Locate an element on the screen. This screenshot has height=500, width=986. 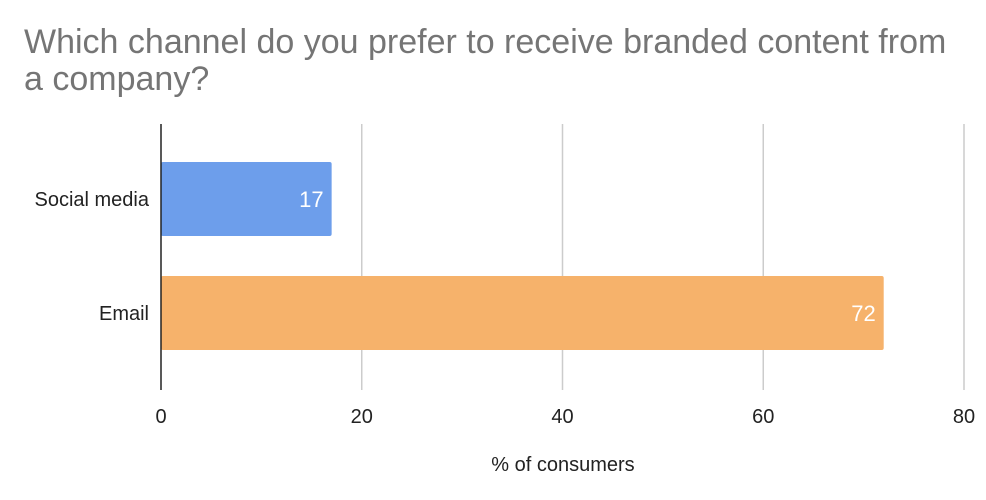
x-tick-label: 40 is located at coordinates (562, 417).